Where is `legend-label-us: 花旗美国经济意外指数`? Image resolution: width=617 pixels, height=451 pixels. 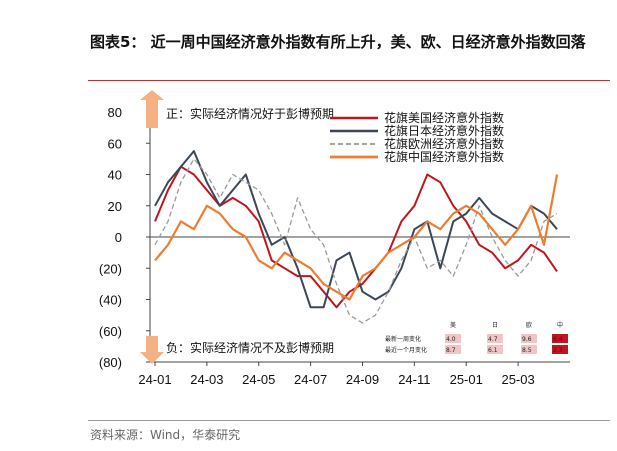
legend-label-us: 花旗美国经济意外指数 is located at coordinates (444, 117).